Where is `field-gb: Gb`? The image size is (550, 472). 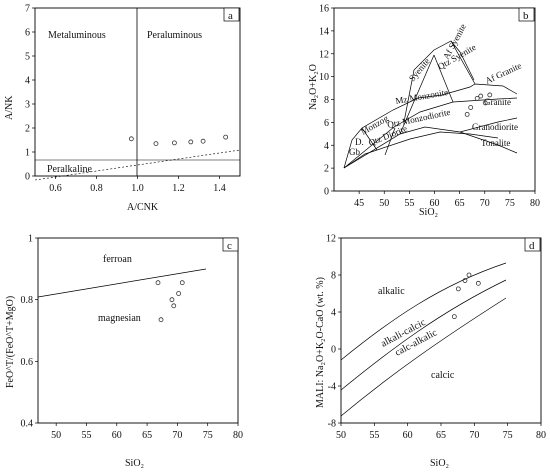 field-gb: Gb is located at coordinates (354, 152).